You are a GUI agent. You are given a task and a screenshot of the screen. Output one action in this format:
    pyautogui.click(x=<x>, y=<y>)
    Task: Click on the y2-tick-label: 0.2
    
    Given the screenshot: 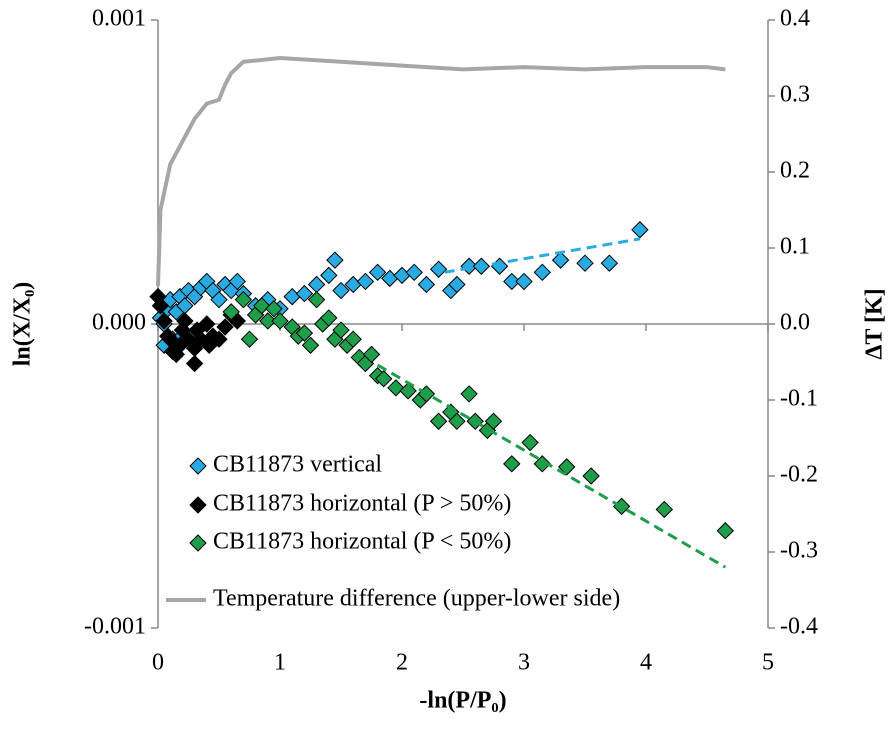 What is the action you would take?
    pyautogui.click(x=795, y=171)
    